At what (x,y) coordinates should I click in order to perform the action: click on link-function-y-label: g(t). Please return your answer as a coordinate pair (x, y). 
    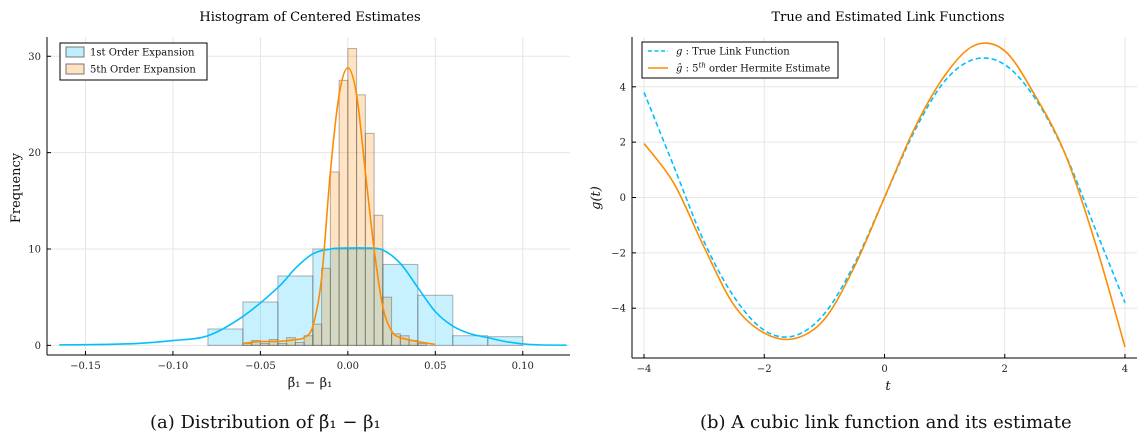
    Looking at the image, I should click on (596, 198).